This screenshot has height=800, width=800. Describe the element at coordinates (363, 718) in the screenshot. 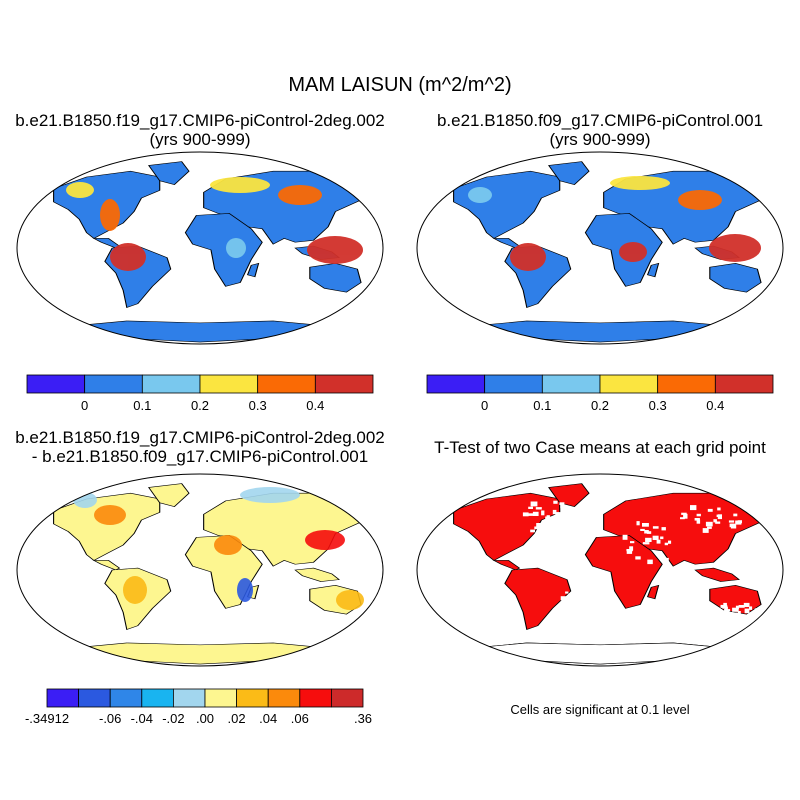

I see `colorbar-tick-label: .36` at that location.